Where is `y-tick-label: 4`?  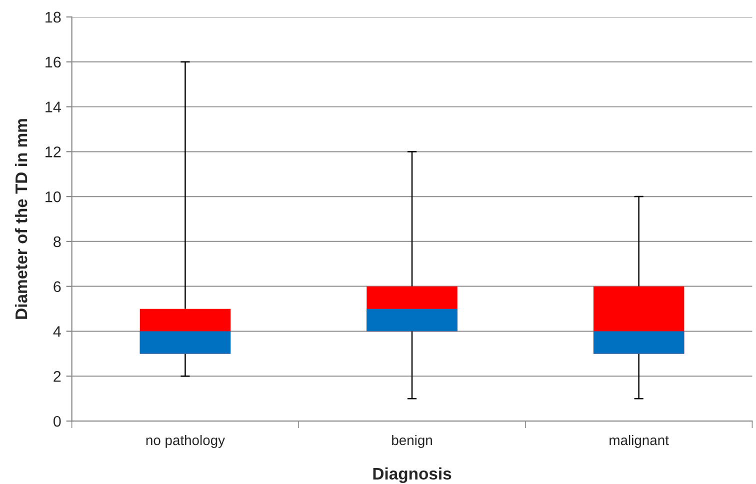 y-tick-label: 4 is located at coordinates (57, 331).